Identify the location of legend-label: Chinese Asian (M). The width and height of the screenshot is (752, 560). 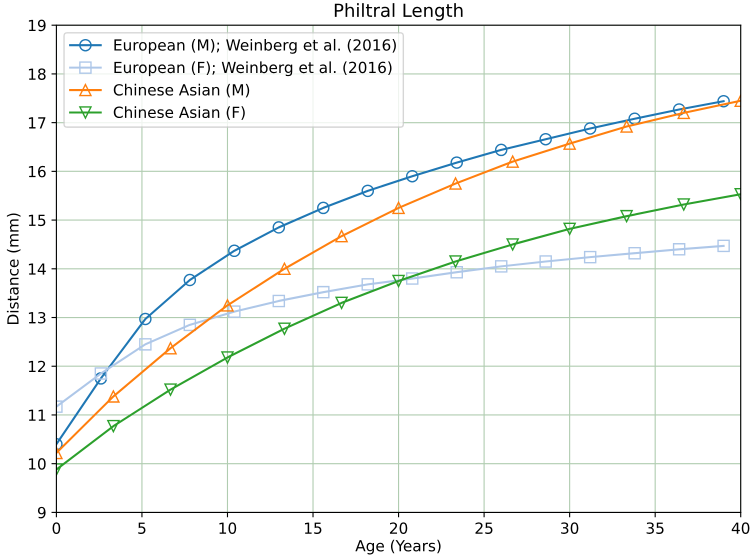
(182, 91).